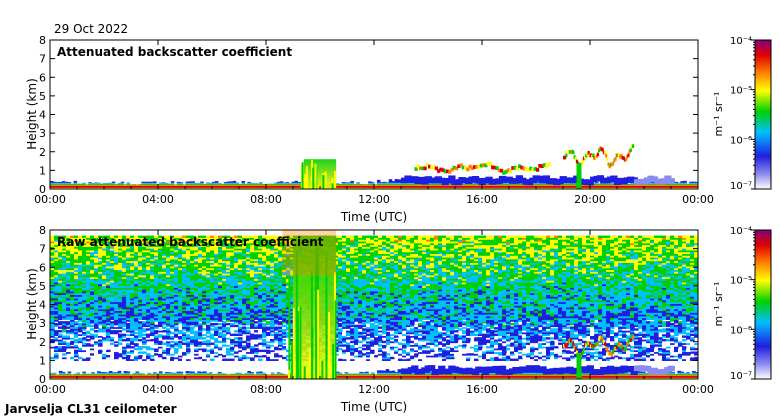 This screenshot has height=420, width=780. I want to click on cloud-cell, so click(526, 169).